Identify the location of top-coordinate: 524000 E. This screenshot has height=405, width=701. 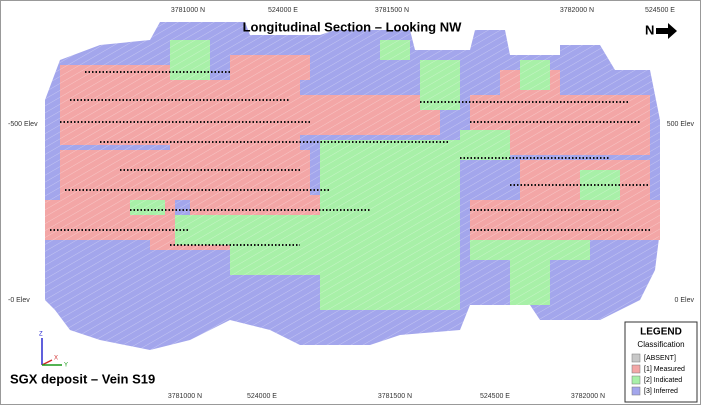
(283, 10).